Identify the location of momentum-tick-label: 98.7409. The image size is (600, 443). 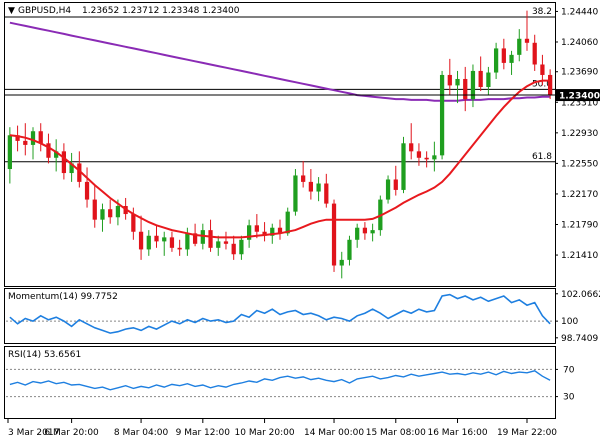
(579, 339).